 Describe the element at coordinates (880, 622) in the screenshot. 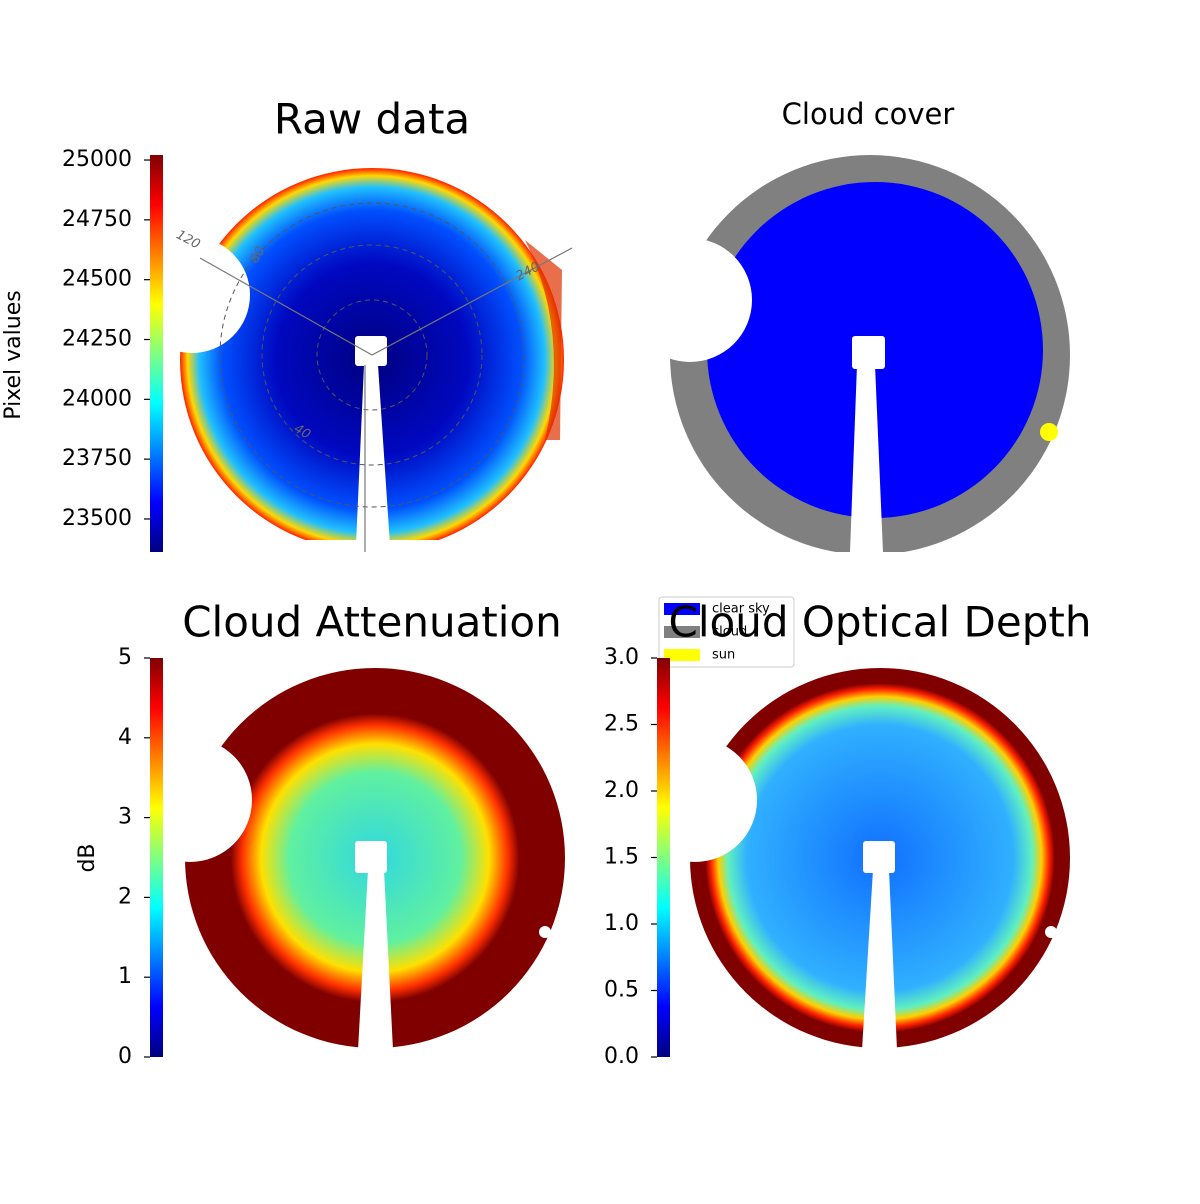

I see `panel-title: Cloud Optical Depth` at that location.